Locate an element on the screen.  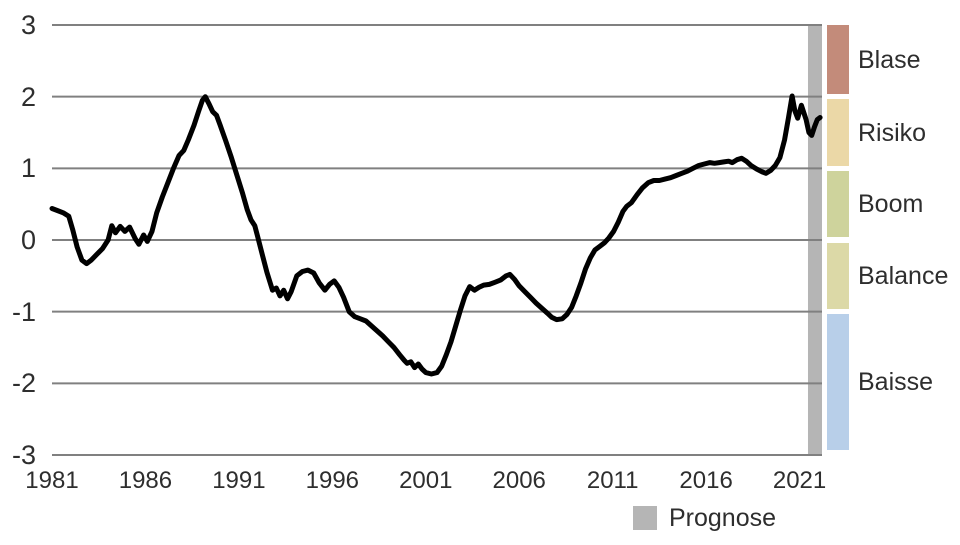
prognose-legend-swatch is located at coordinates (645, 518).